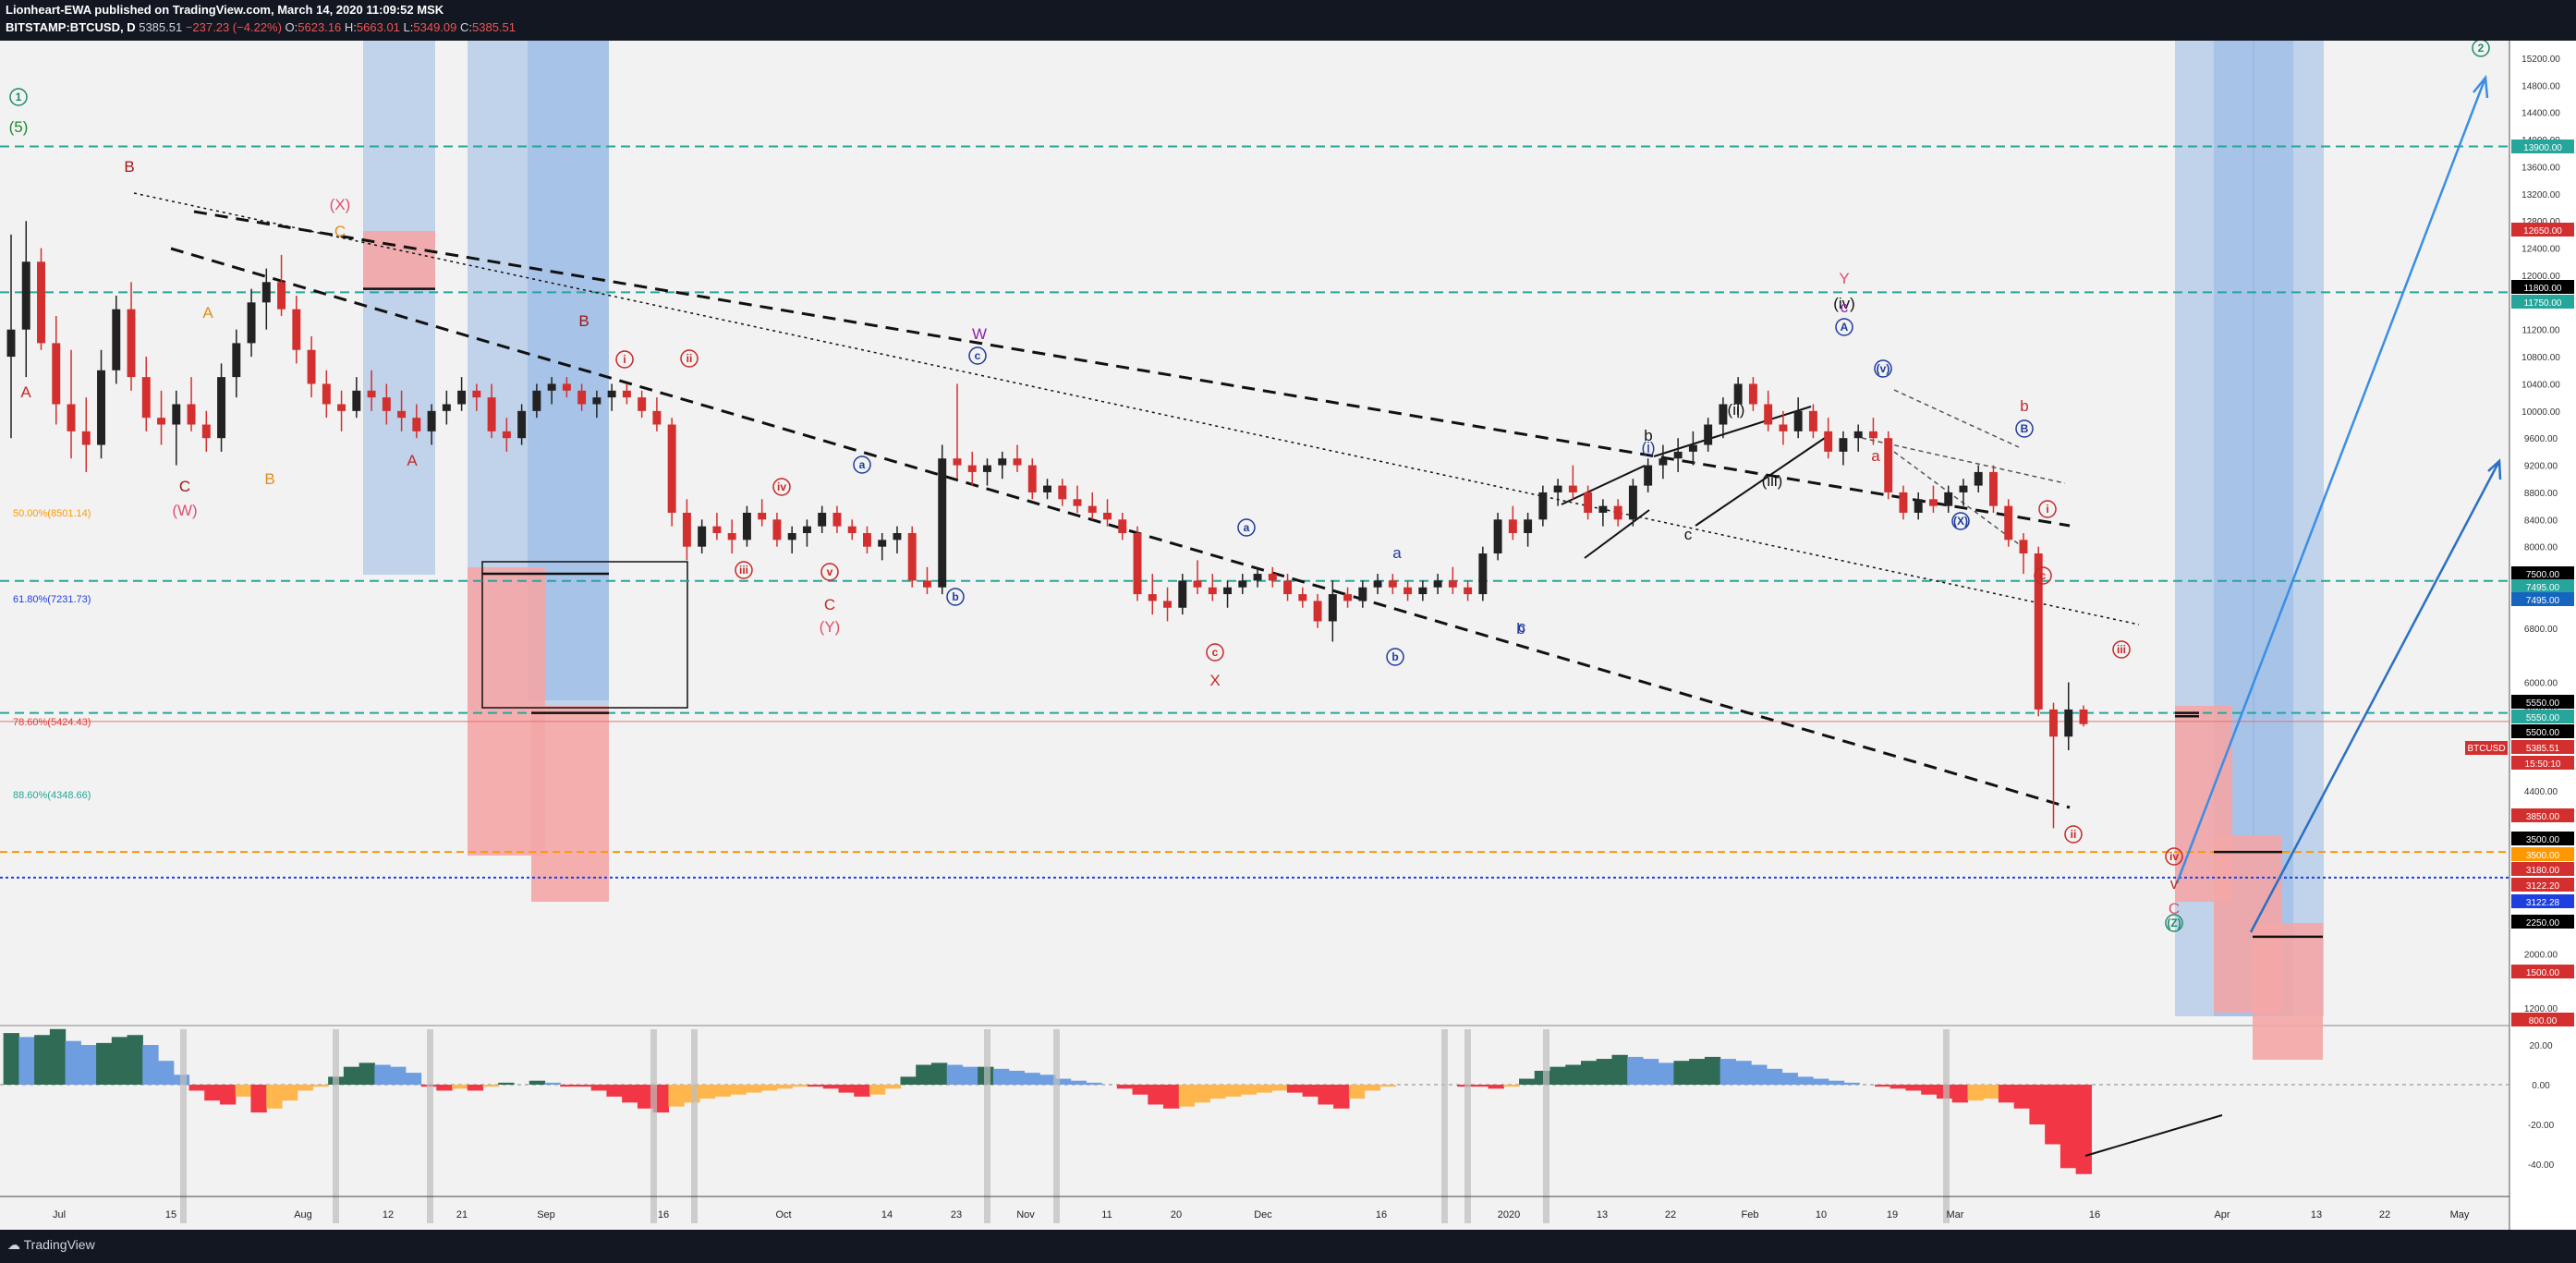  I want to click on price-tick-label: 10000.00, so click(2540, 412).